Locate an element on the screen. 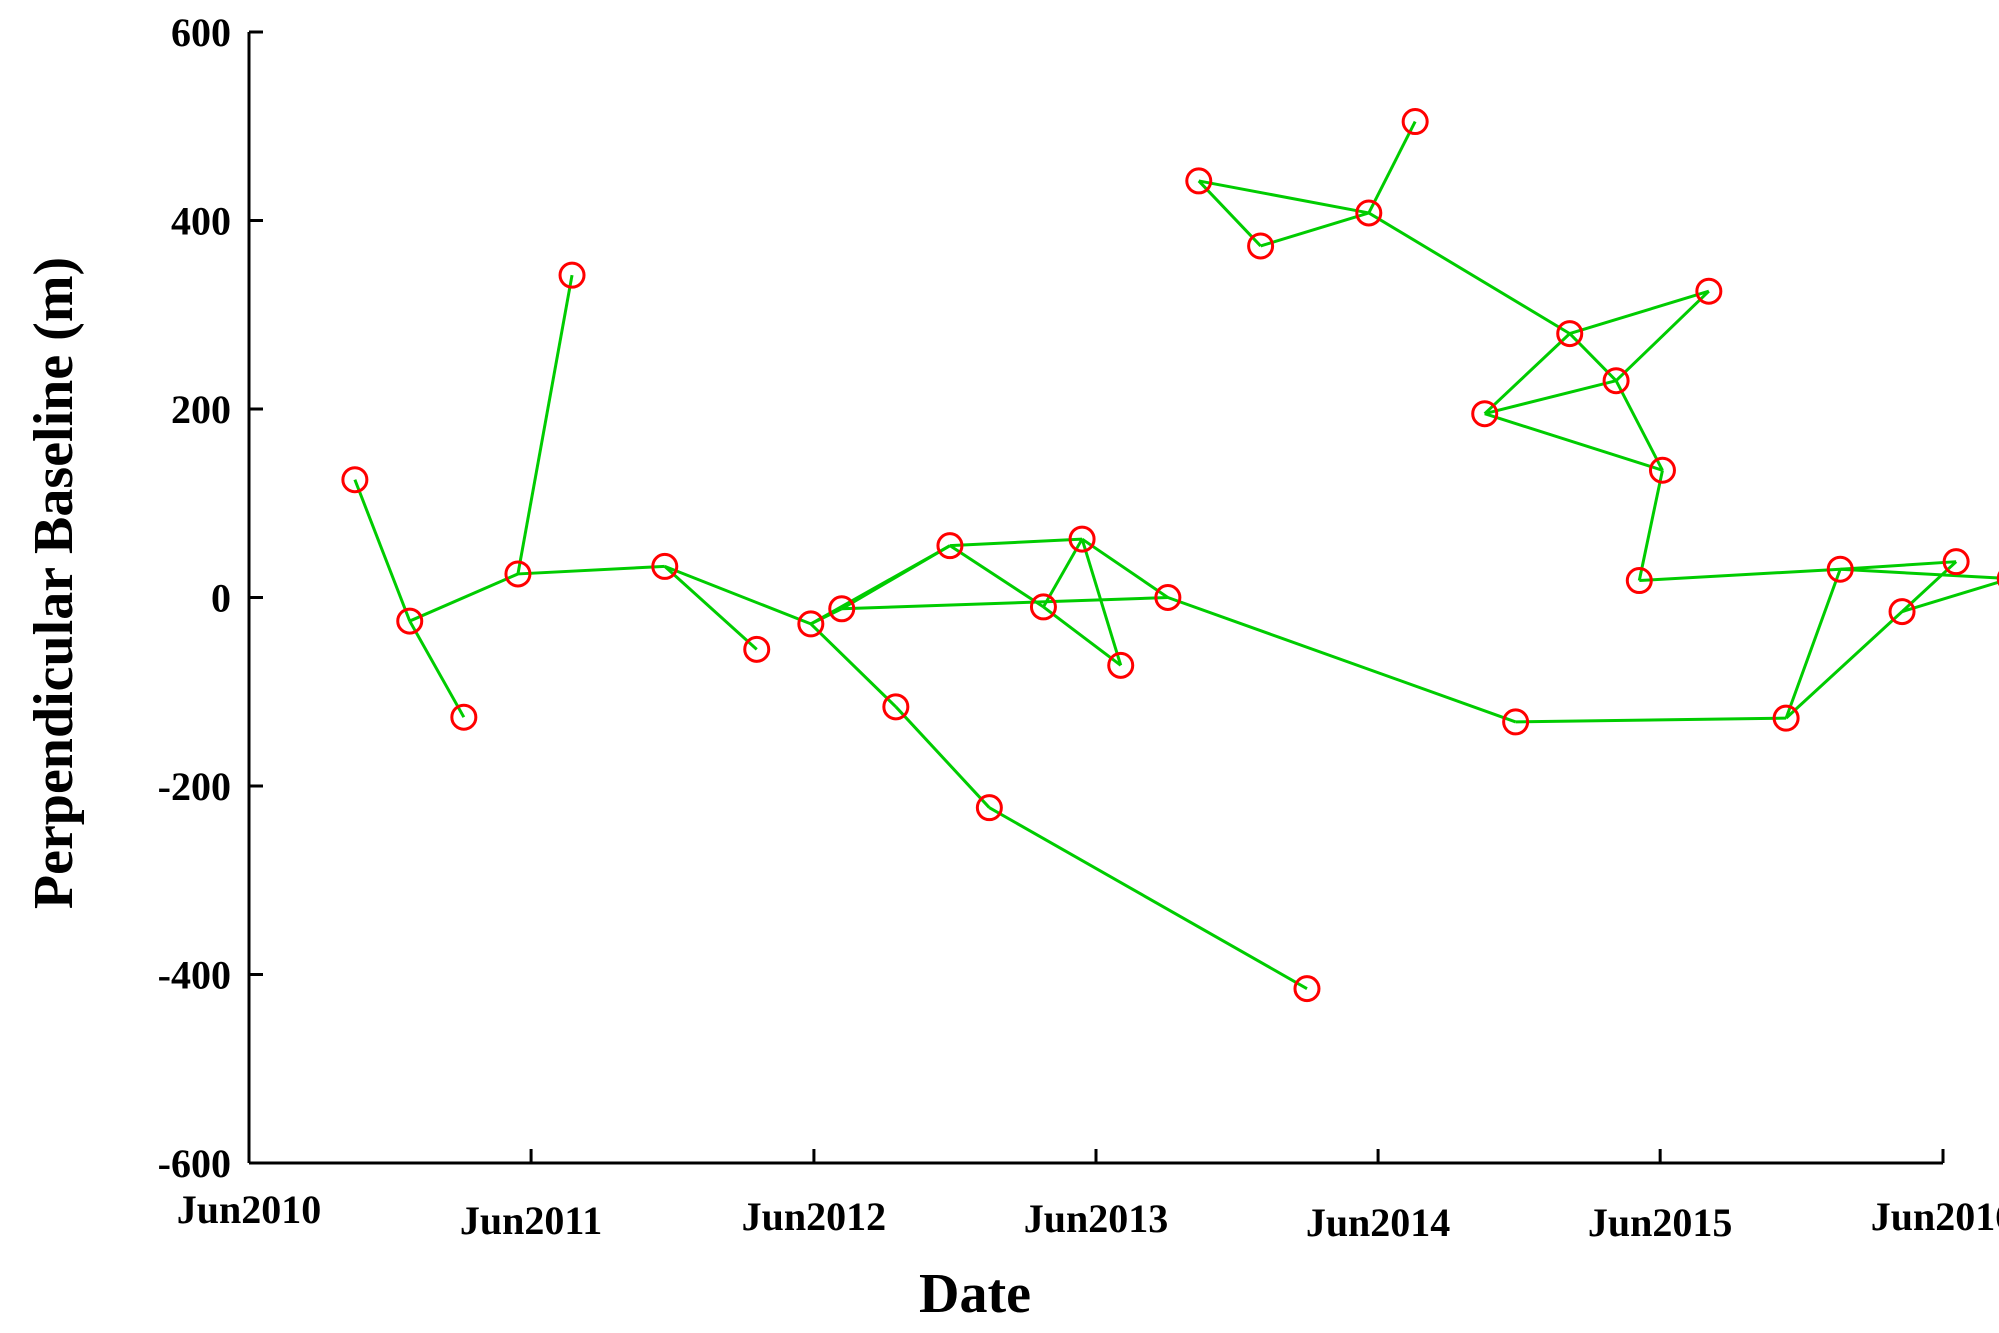 The height and width of the screenshot is (1333, 1999). y-tick-label: 400 is located at coordinates (201, 221).